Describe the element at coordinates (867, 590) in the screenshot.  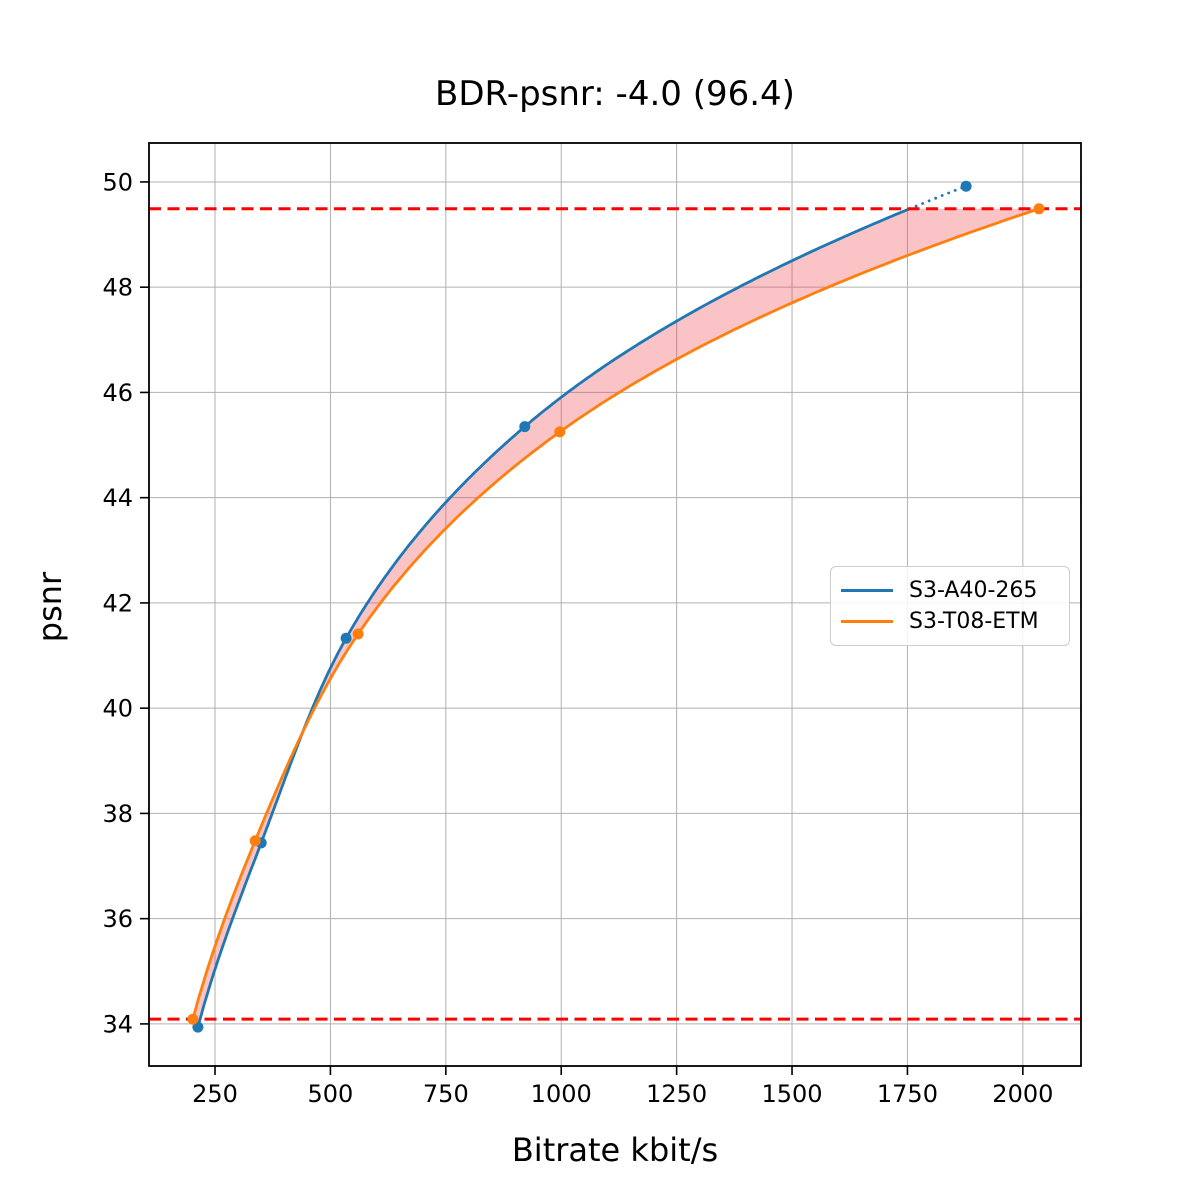
I see `legend-line-swatch-blue` at that location.